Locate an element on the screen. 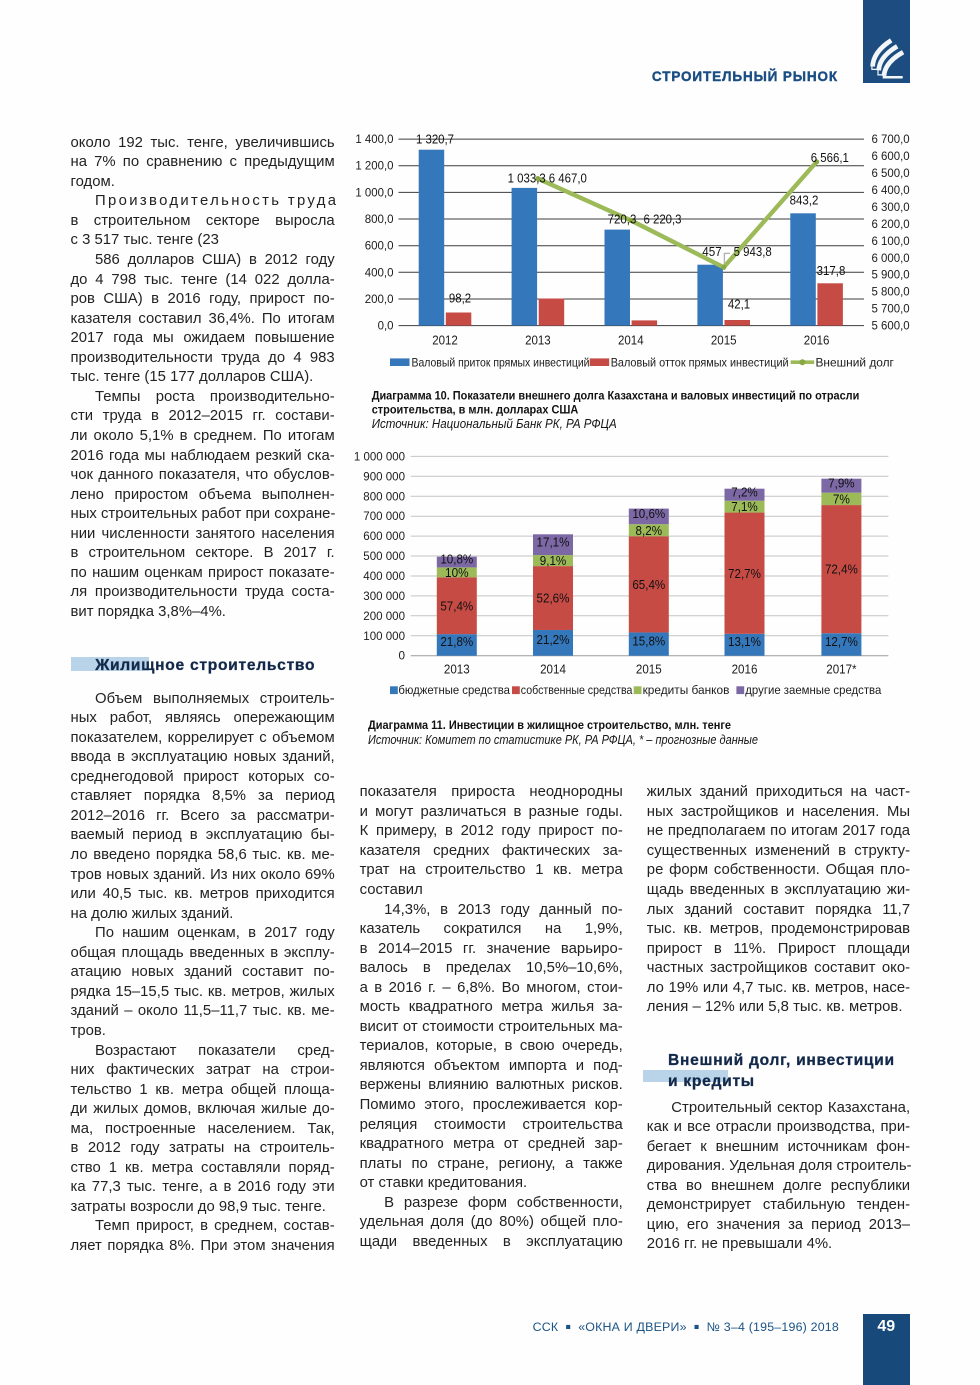  svg-text: 843,2 is located at coordinates (804, 200).